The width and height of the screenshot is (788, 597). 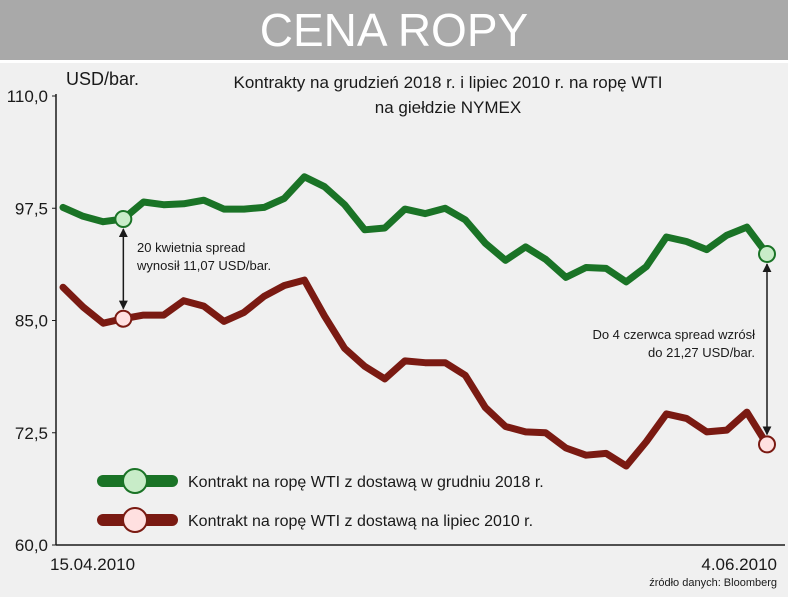 I want to click on annotation-end-line2: do 21,27 USD/bar., so click(x=701, y=352).